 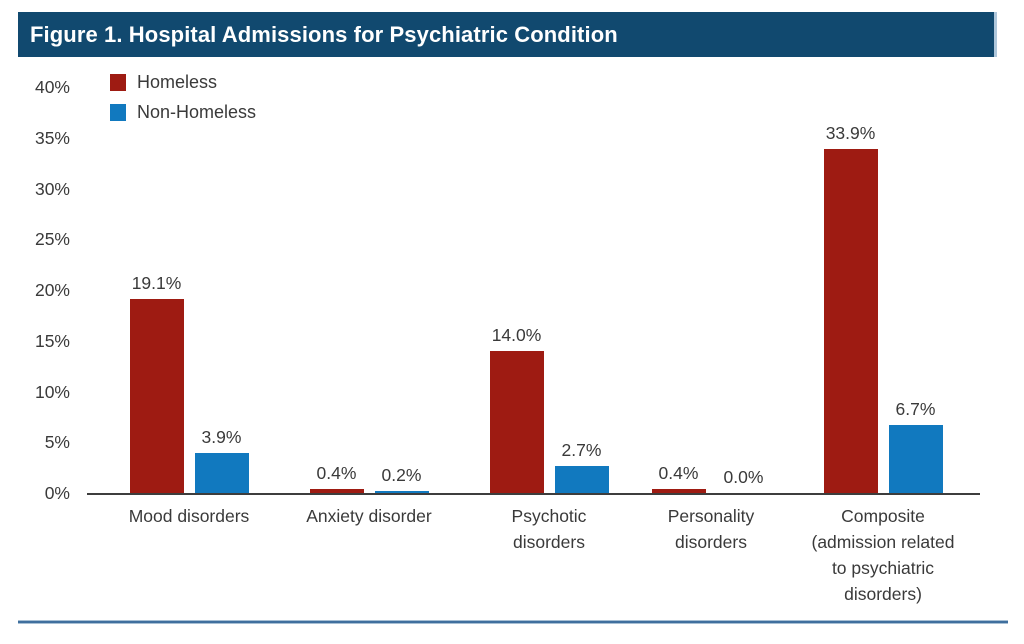 I want to click on y-axis-tick-label: 30%, so click(x=52, y=188).